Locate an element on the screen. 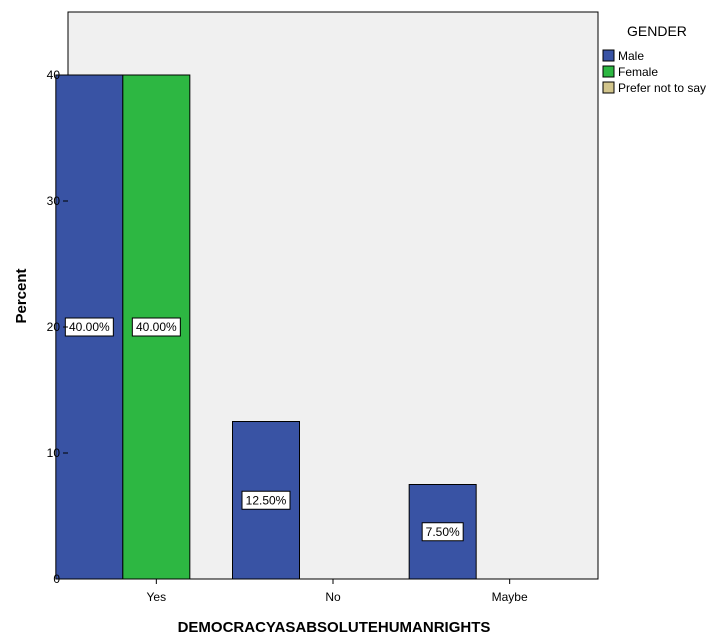  x-tick-label: Yes is located at coordinates (157, 597).